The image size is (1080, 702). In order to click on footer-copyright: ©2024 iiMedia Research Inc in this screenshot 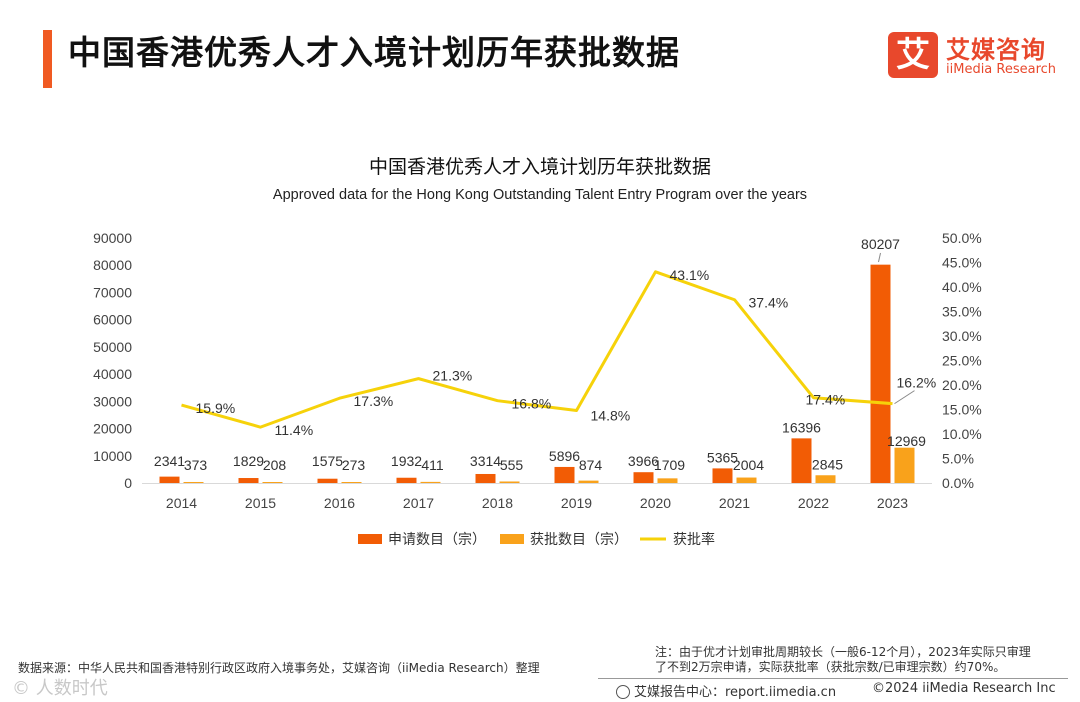, I will do `click(964, 688)`.